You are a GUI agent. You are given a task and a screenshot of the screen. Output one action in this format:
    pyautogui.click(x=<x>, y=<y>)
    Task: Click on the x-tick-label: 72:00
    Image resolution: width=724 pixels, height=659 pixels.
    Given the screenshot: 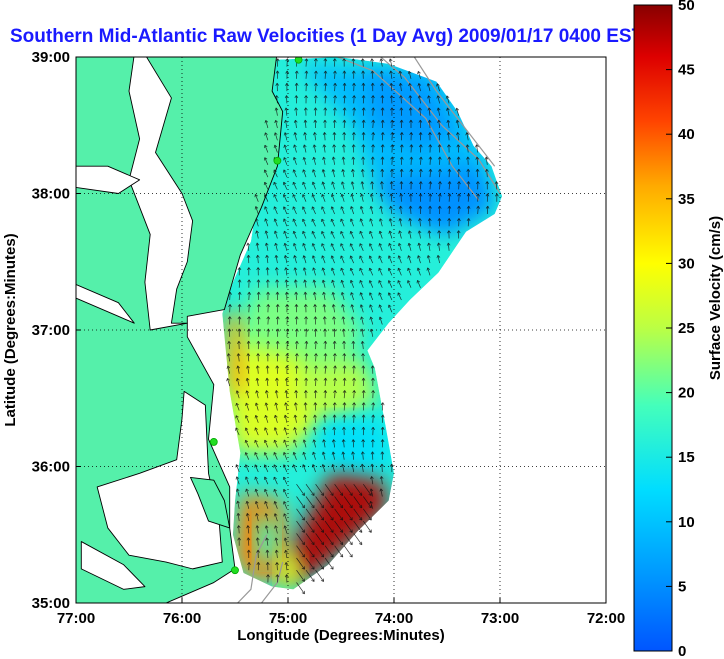 What is the action you would take?
    pyautogui.click(x=606, y=618)
    